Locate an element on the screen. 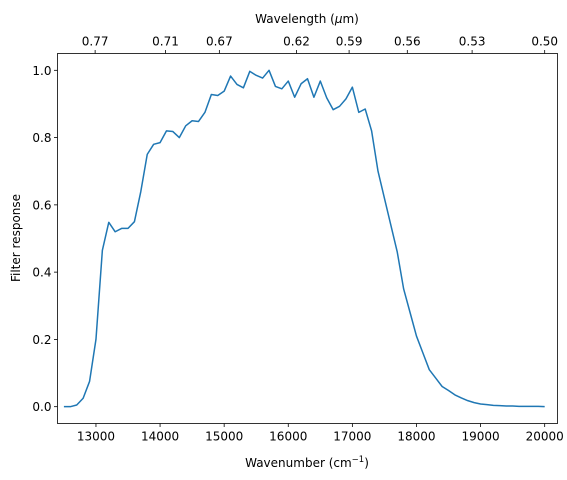 Image resolution: width=567 pixels, height=480 pixels. x-tick-label: 20000 is located at coordinates (545, 437).